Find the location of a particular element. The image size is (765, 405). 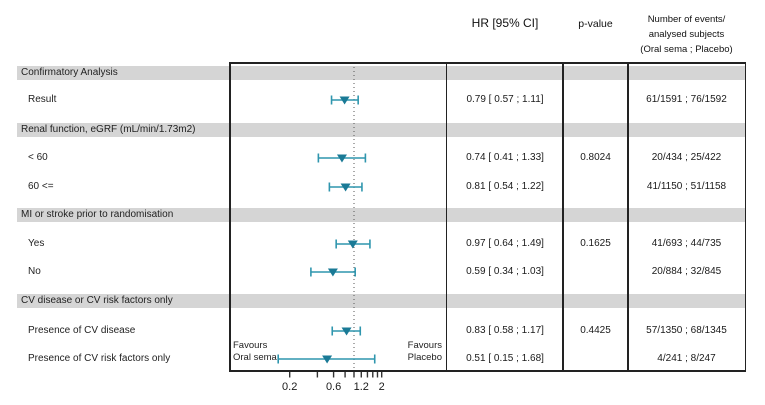

events-cell: 4/241 ; 8/247 is located at coordinates (686, 358).